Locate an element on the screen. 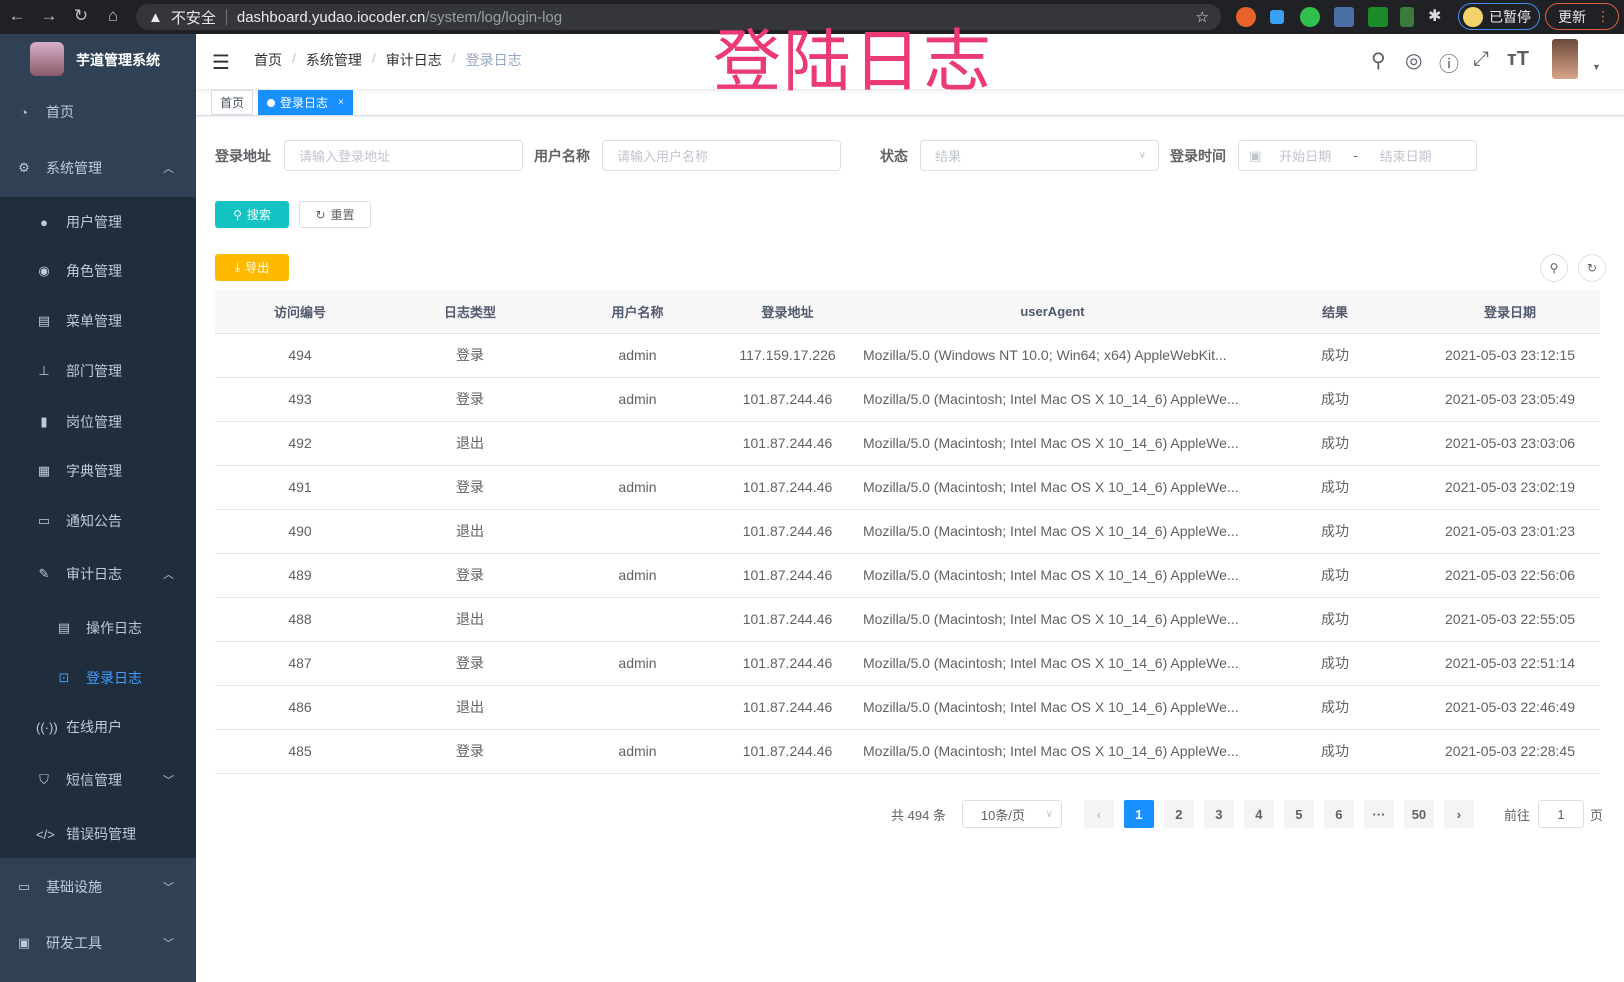  dashboard-icon: ◔ is located at coordinates (24, 112).